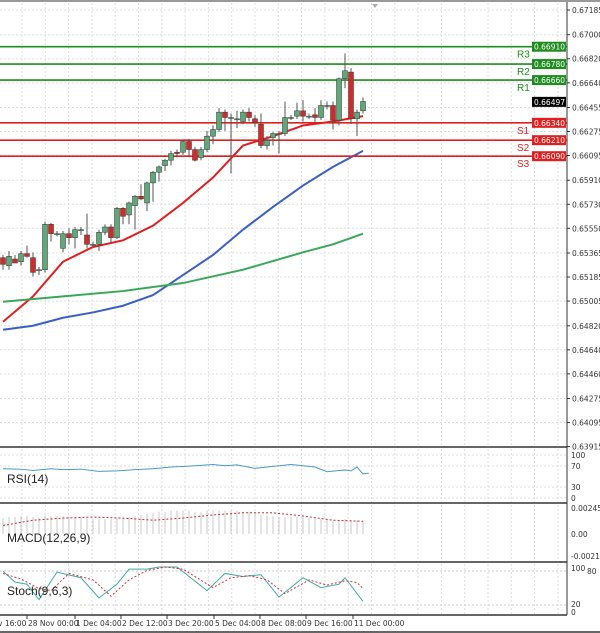 The width and height of the screenshot is (600, 633). What do you see at coordinates (576, 487) in the screenshot?
I see `rsi-tick-label: 30` at bounding box center [576, 487].